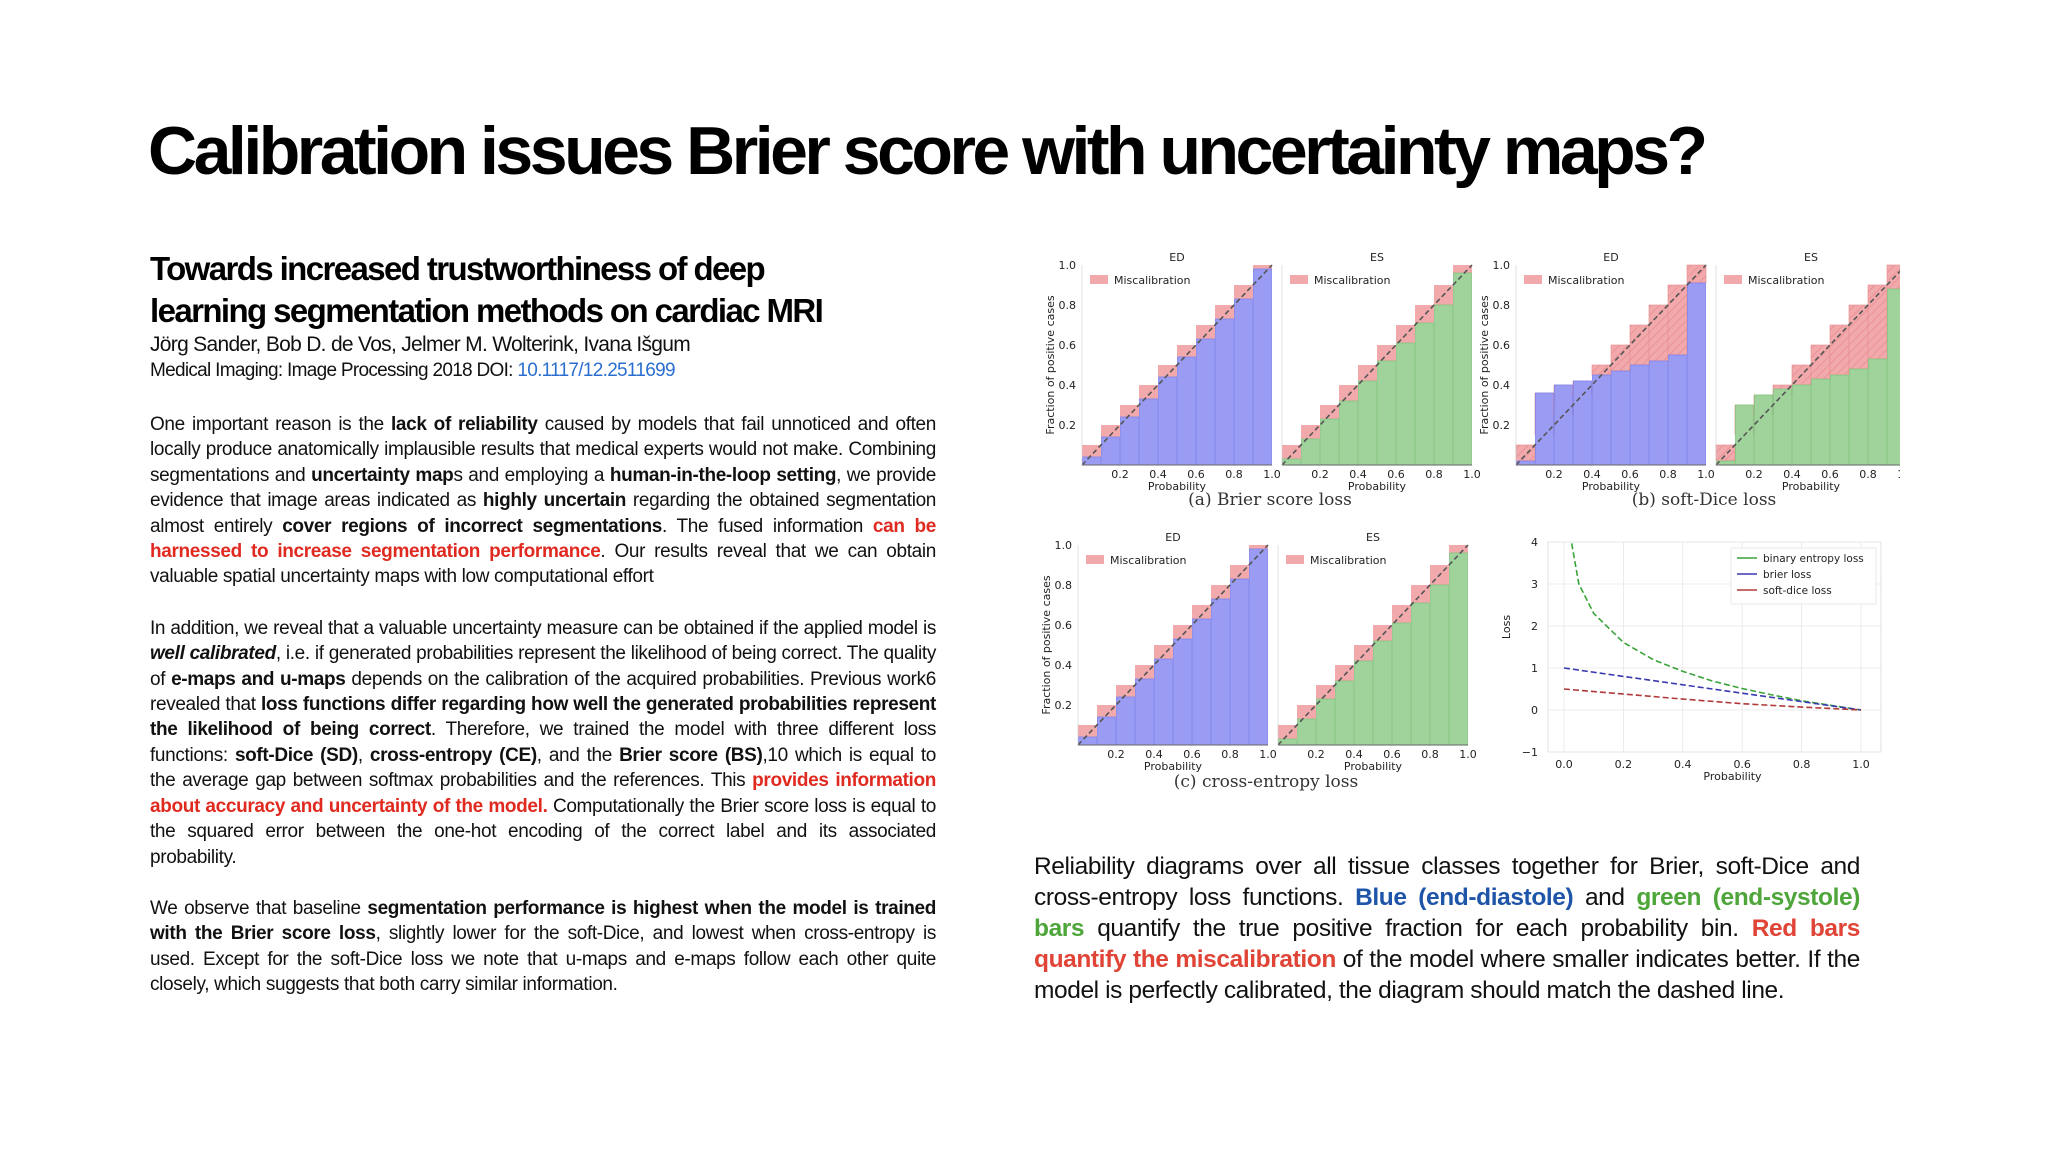  I want to click on y-tick-label: 0.8, so click(1064, 585).